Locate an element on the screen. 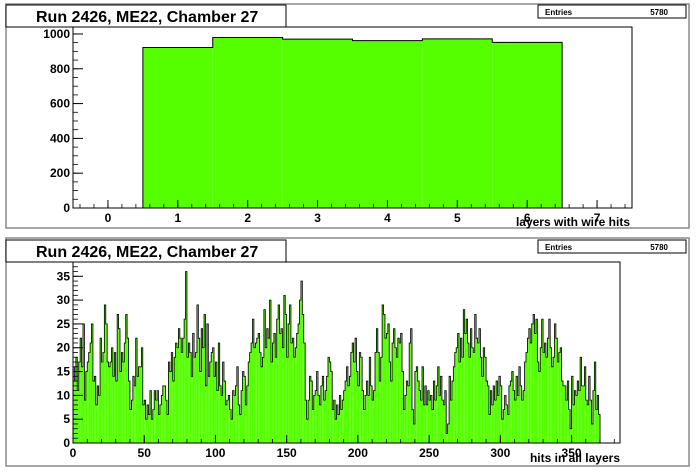  top-x-tick-label: 5 is located at coordinates (457, 218).